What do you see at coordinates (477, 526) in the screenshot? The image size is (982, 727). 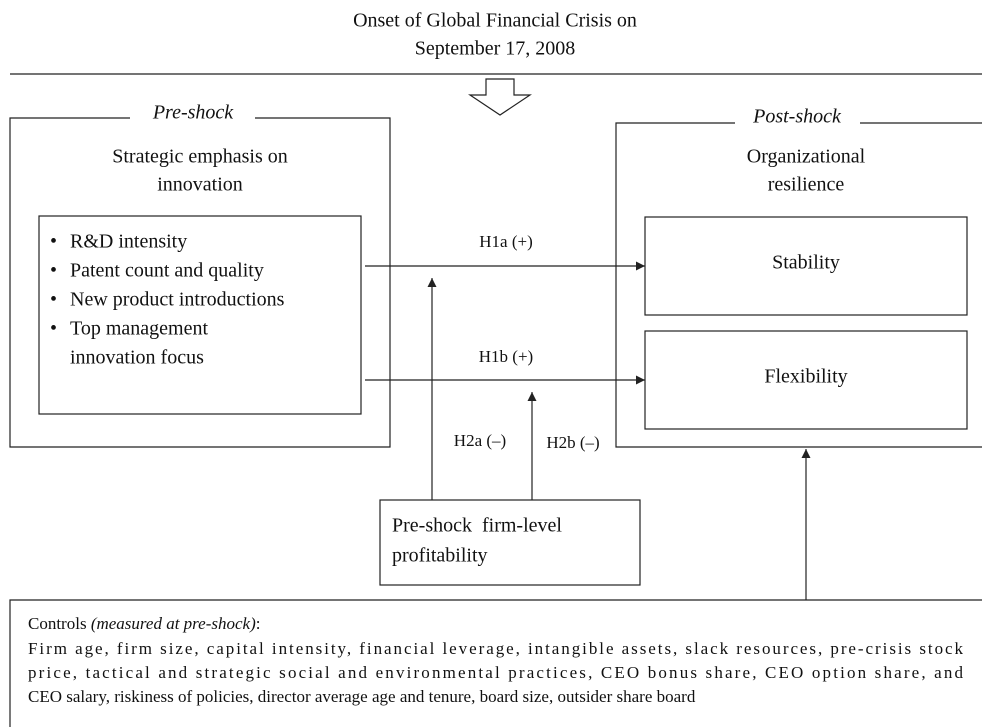 I see `moderator-label: Pre-shock firm-level` at bounding box center [477, 526].